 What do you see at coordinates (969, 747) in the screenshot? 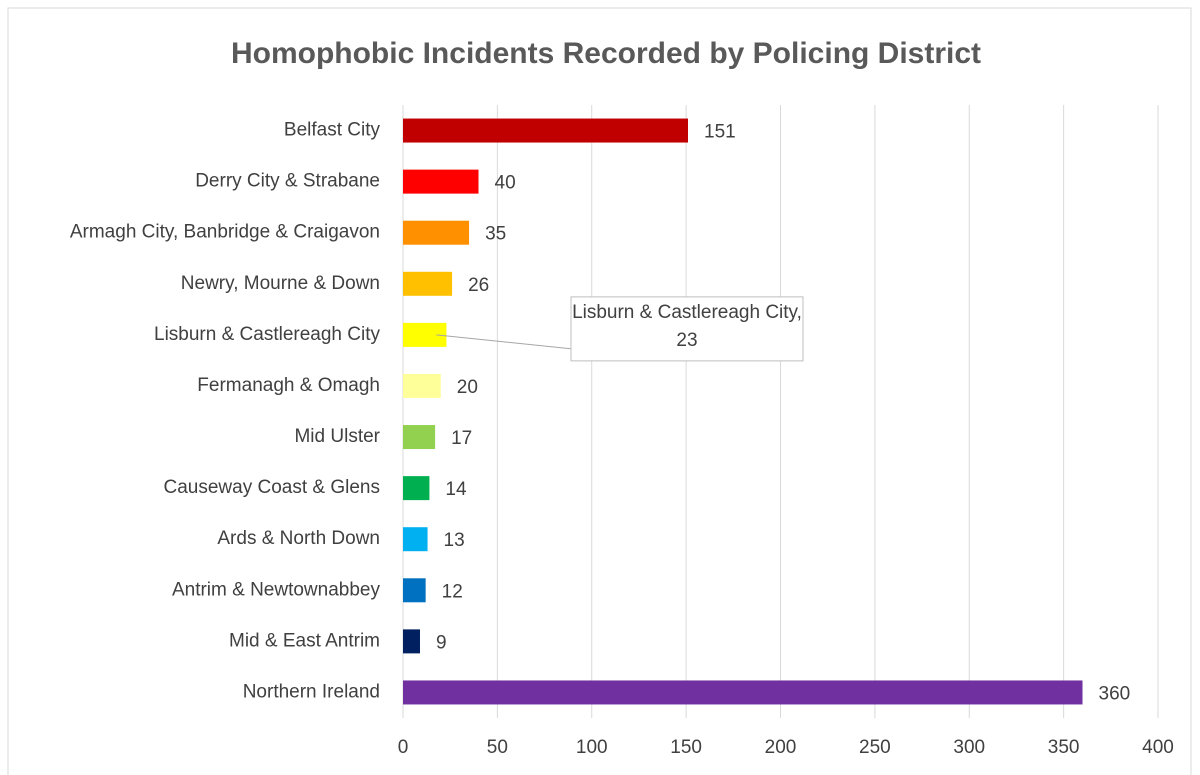
I see `x-tick-label: 300` at bounding box center [969, 747].